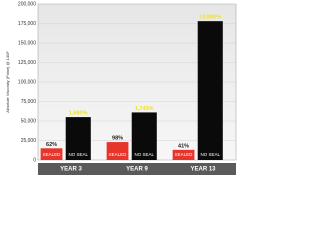 The width and height of the screenshot is (320, 240). I want to click on y-tick-label: 125,000, so click(27, 63).